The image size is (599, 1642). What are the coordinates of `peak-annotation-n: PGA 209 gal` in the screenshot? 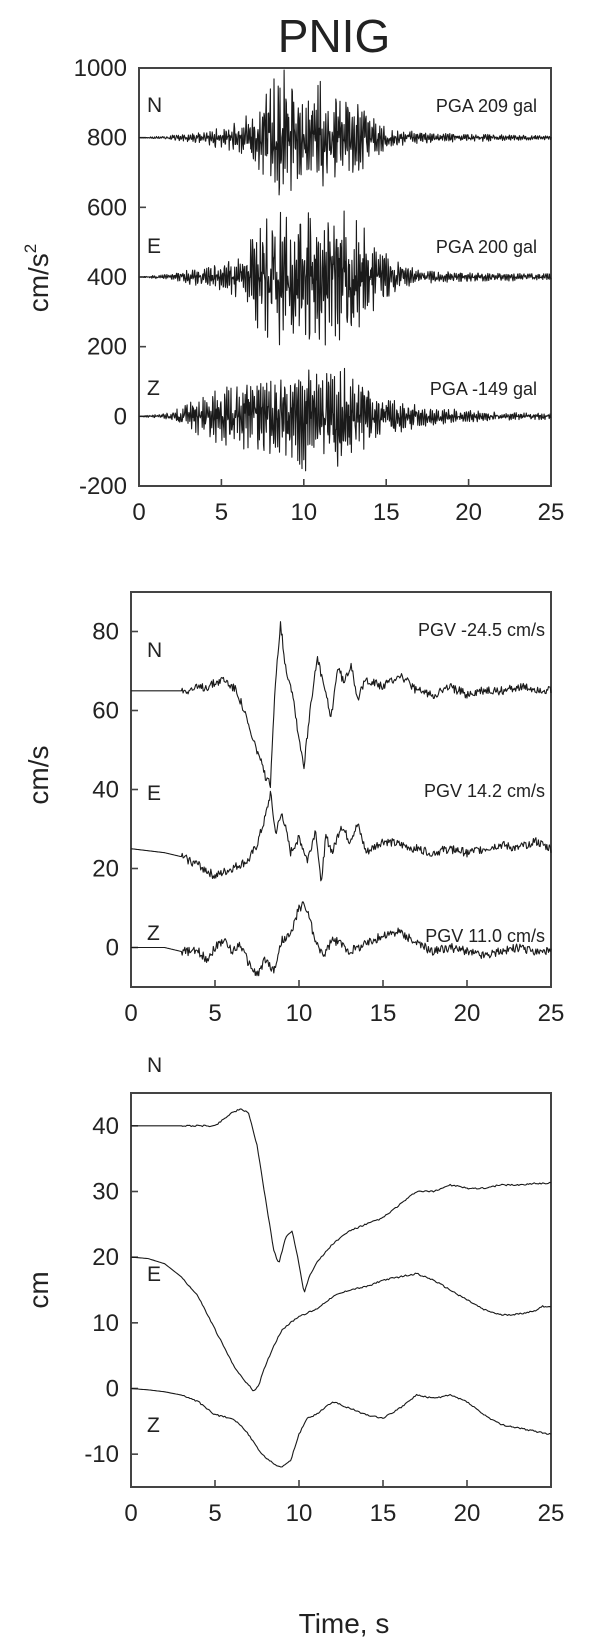 It's located at (486, 106).